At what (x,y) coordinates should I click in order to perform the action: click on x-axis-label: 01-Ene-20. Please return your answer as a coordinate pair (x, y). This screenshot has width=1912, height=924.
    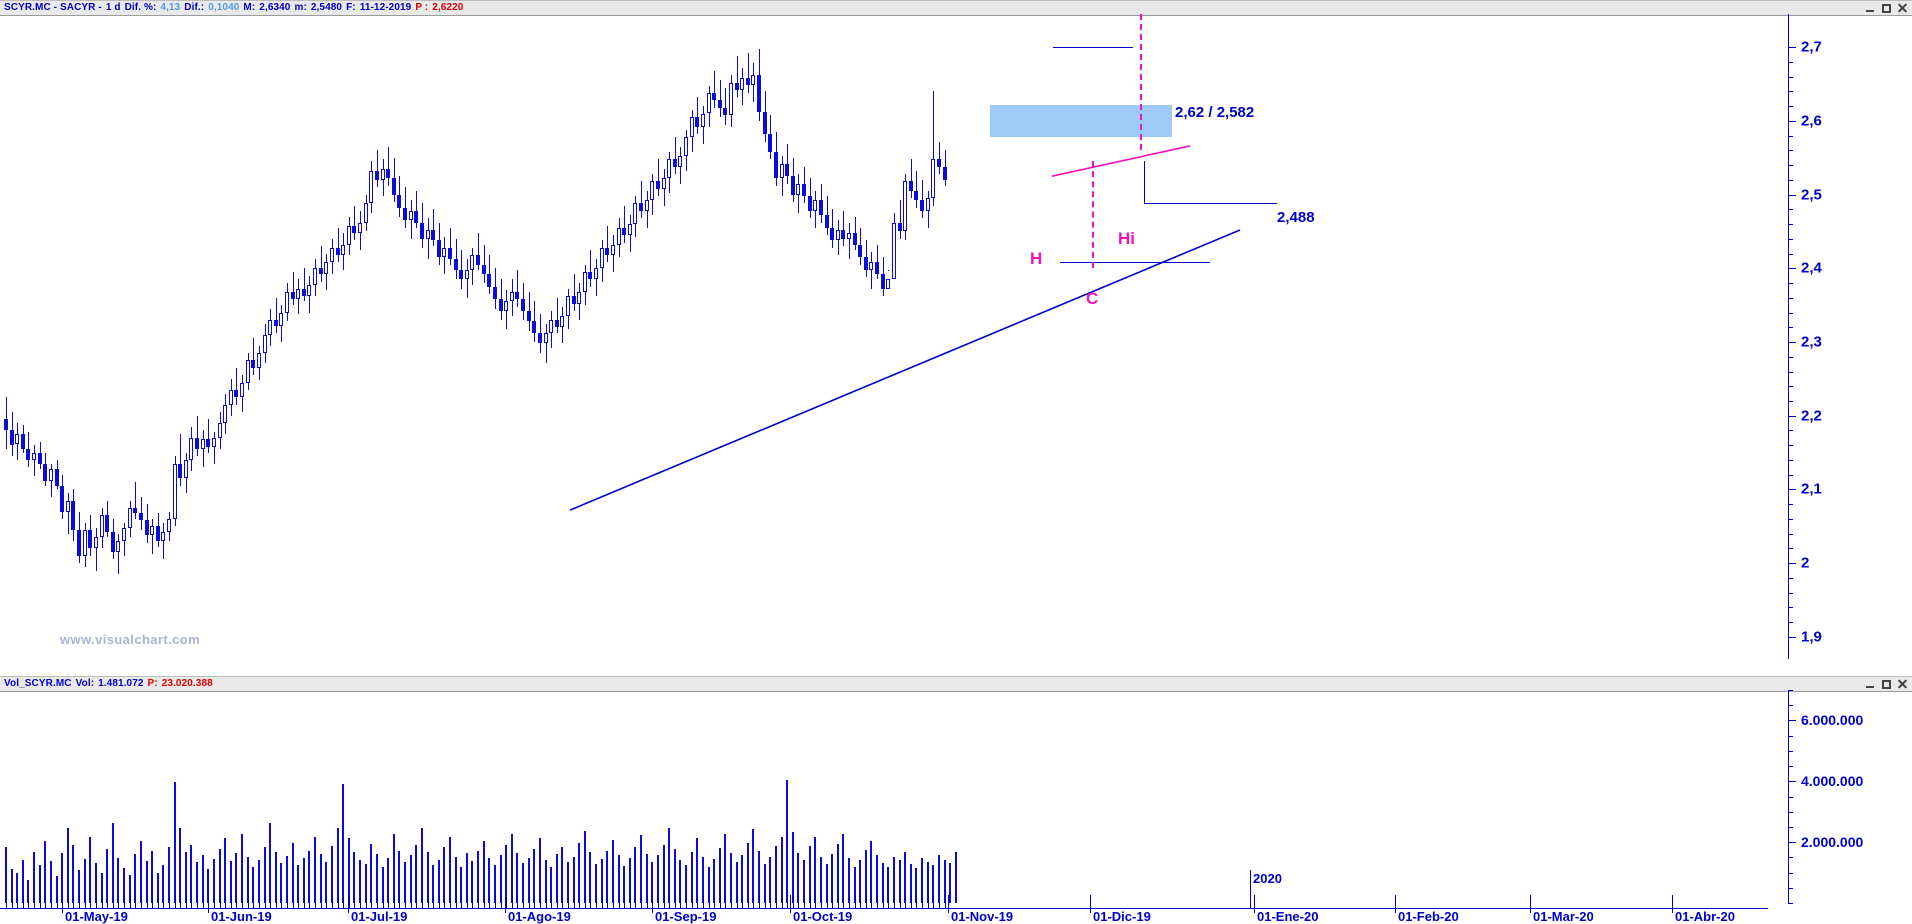
    Looking at the image, I should click on (1288, 916).